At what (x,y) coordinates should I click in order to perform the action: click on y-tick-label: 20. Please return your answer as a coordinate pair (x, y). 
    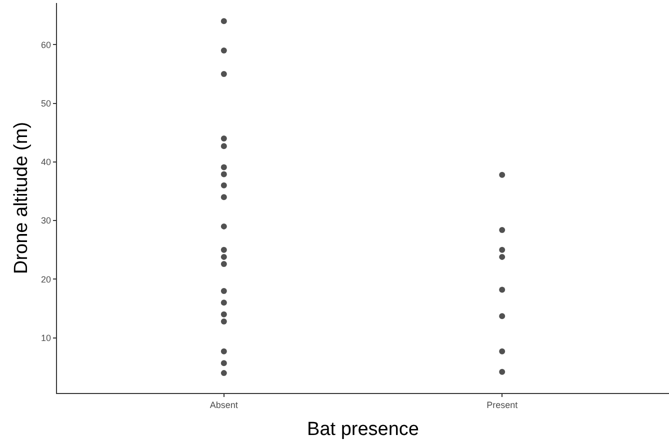
    Looking at the image, I should click on (46, 279).